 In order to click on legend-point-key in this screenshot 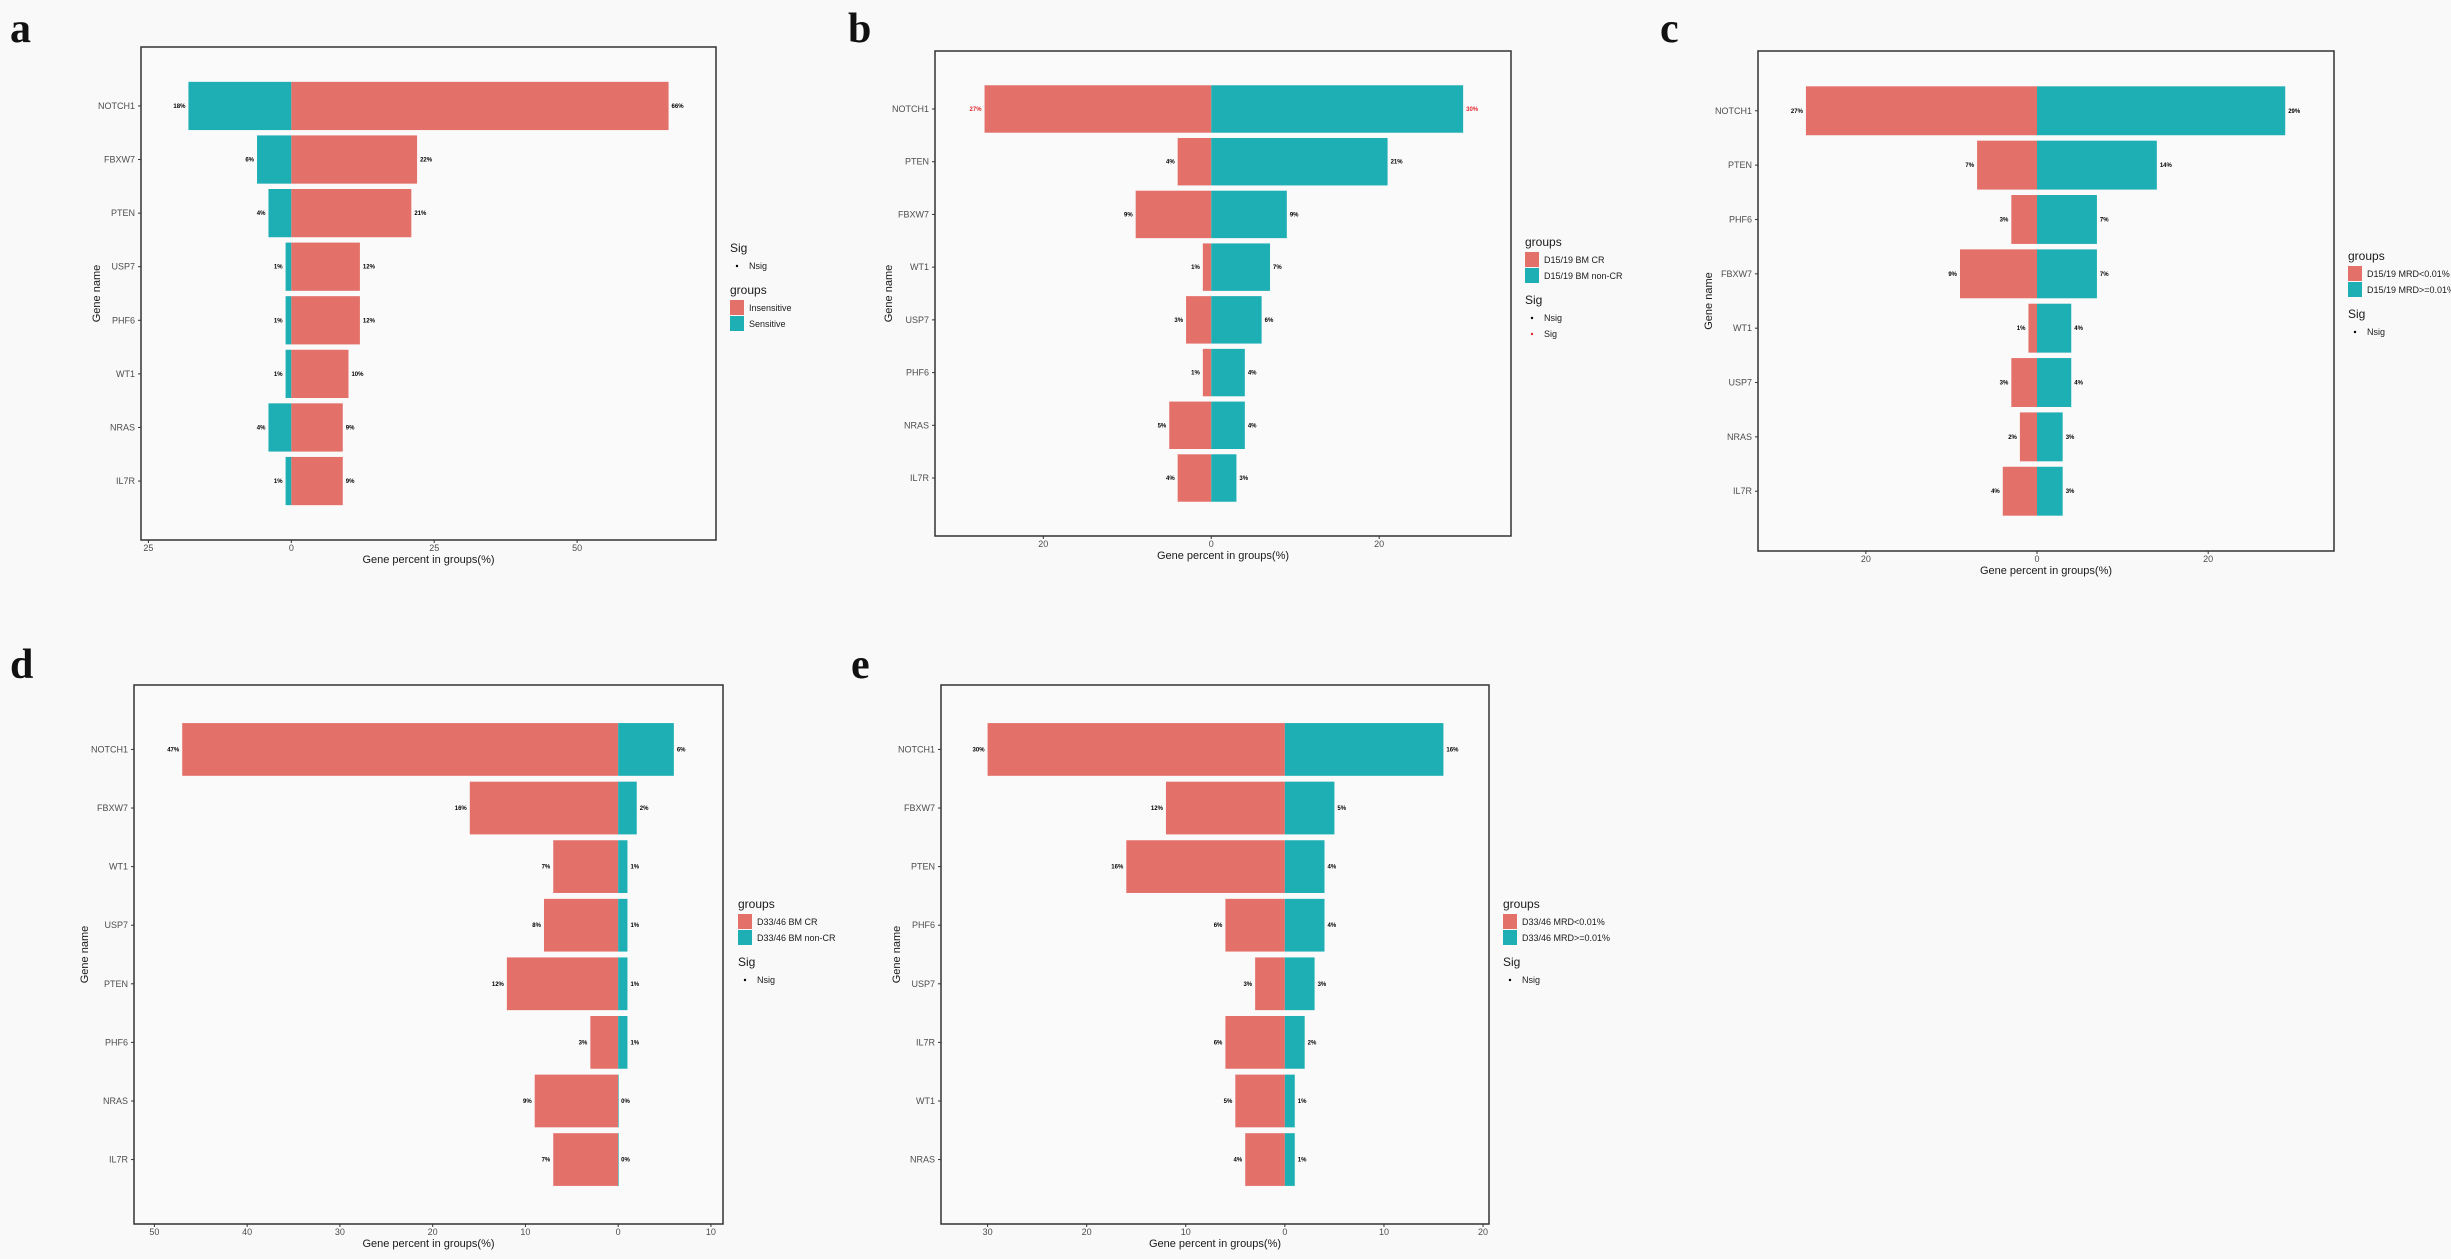, I will do `click(1532, 334)`.